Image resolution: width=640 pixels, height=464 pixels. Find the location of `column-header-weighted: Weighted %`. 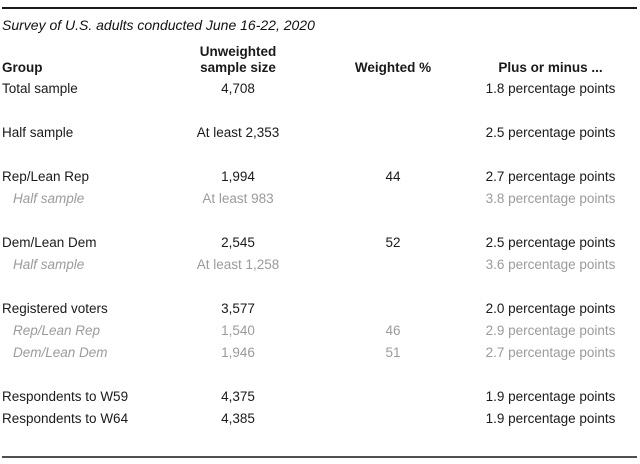

column-header-weighted: Weighted % is located at coordinates (393, 67).